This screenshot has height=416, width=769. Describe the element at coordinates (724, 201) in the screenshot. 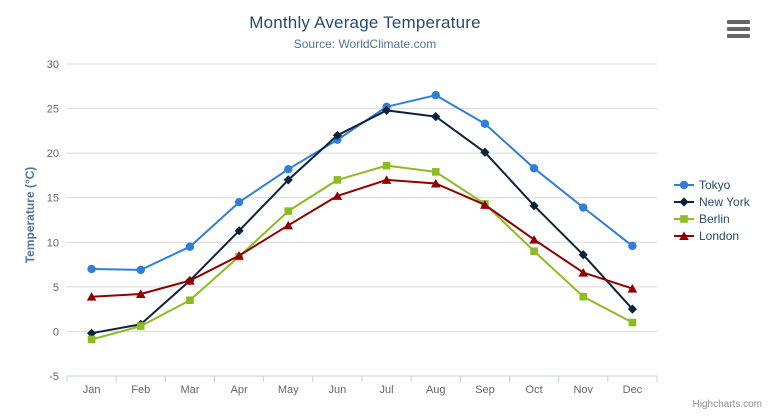

I see `legend-label: New York` at that location.